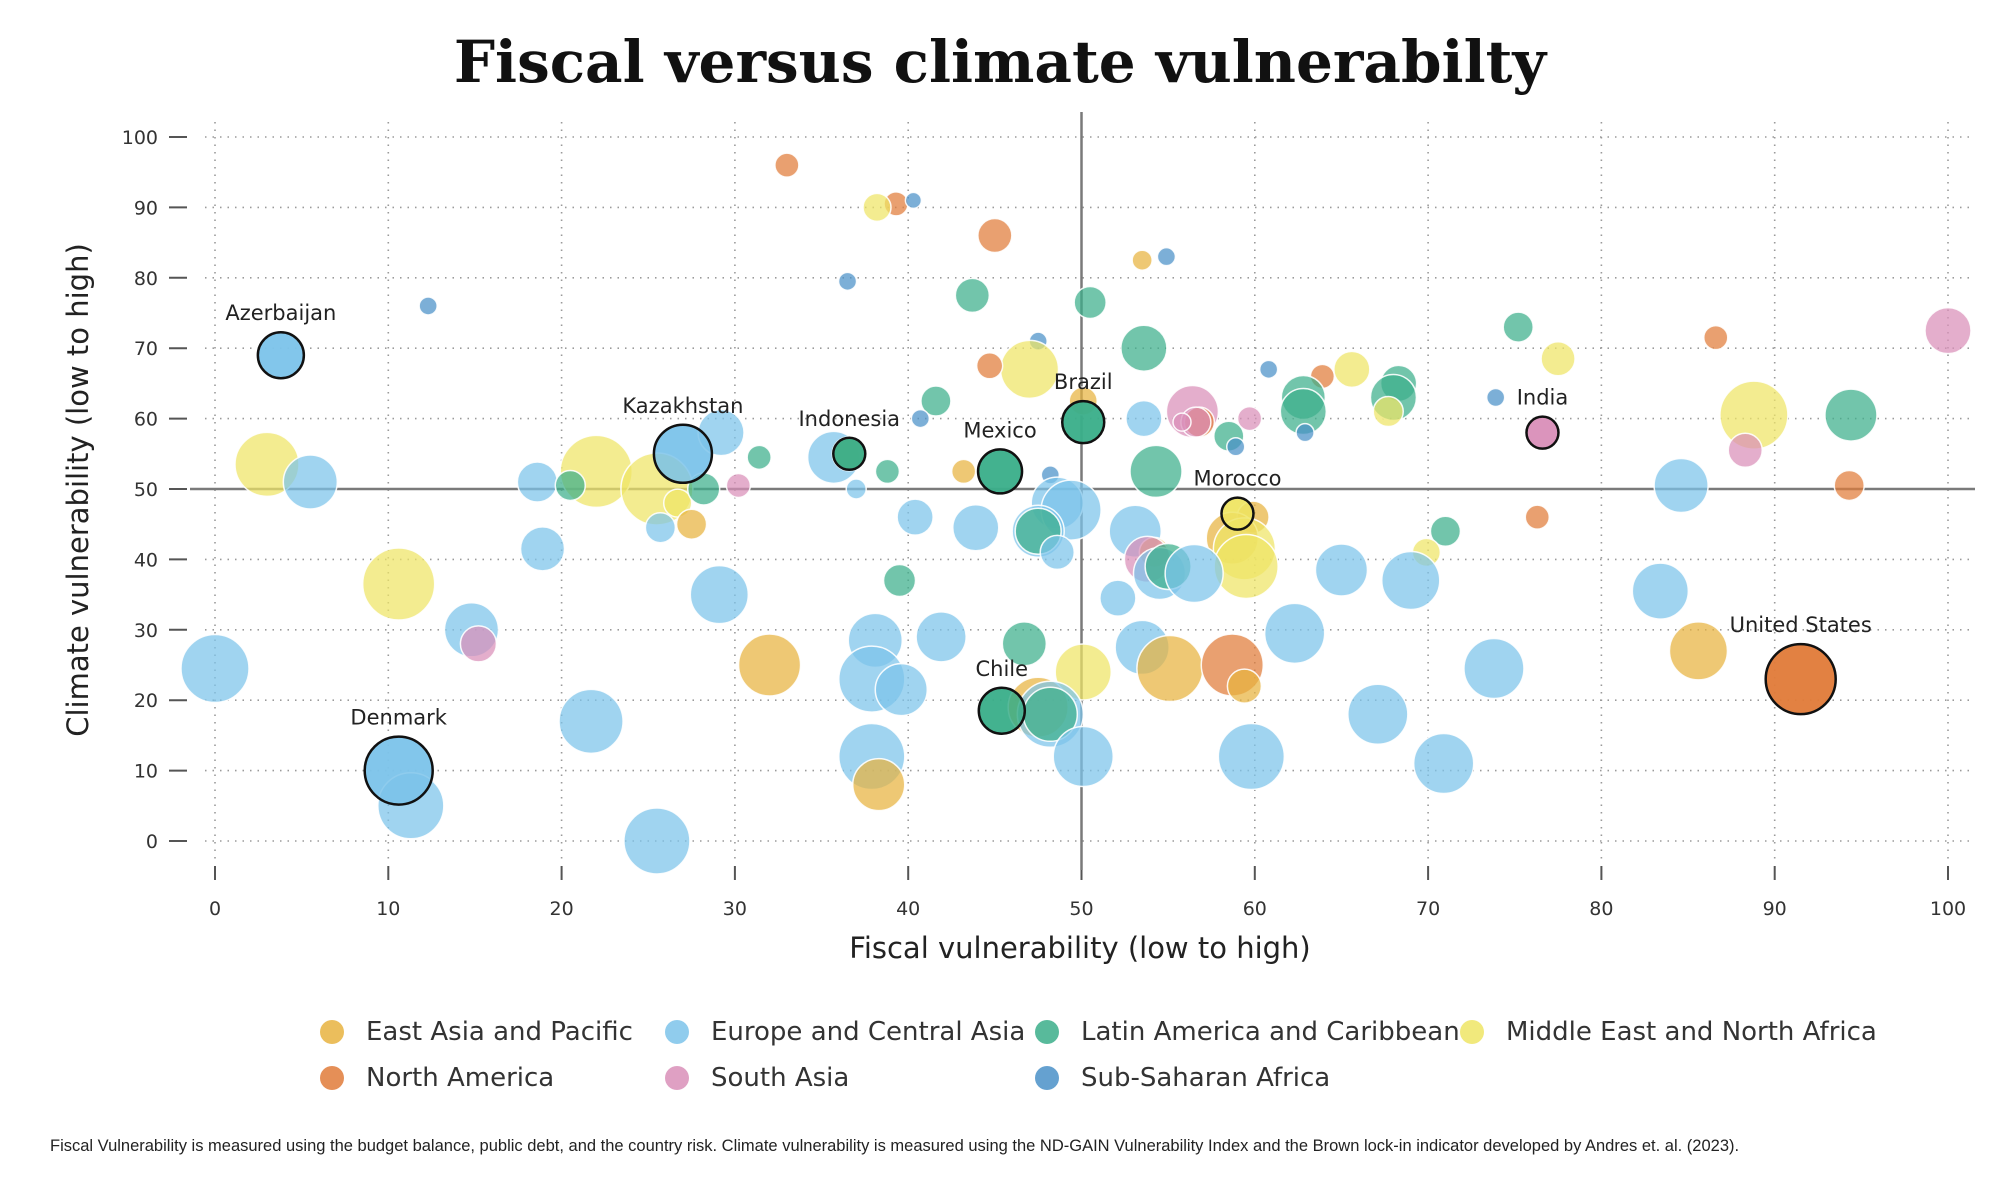  Describe the element at coordinates (682, 406) in the screenshot. I see `country-label: Kazakhstan` at that location.